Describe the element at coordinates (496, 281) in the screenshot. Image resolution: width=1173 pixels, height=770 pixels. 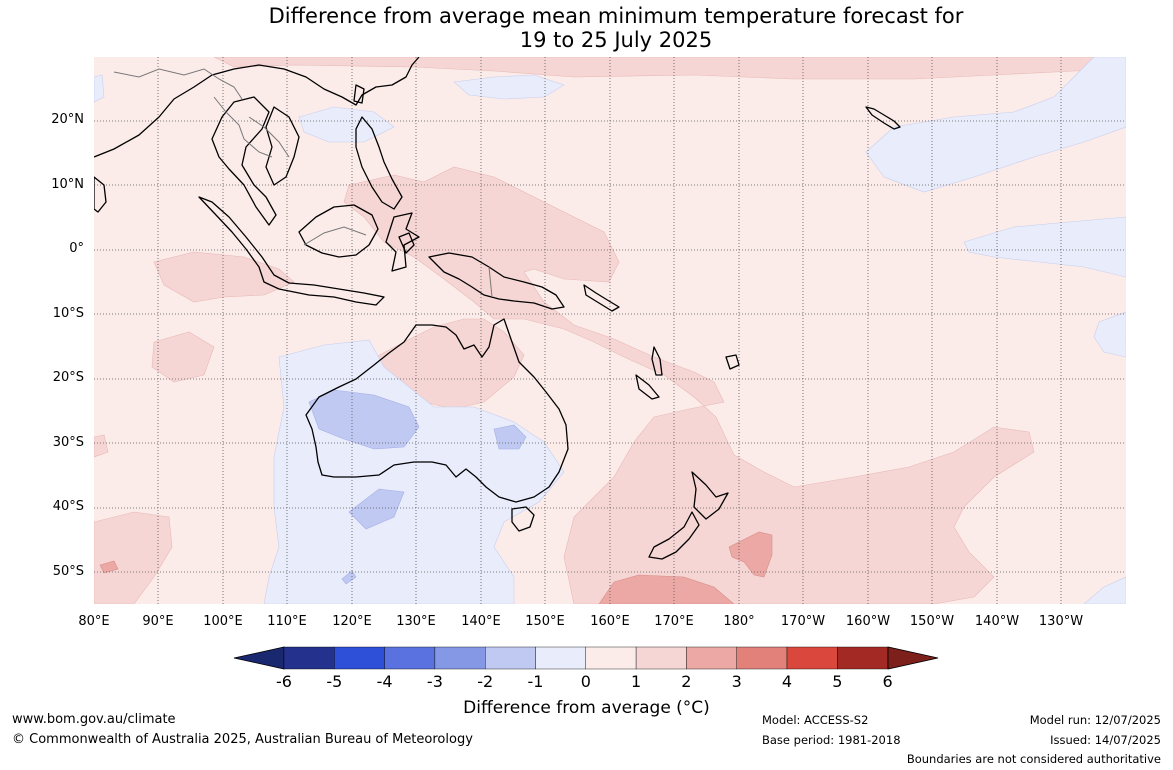
I see `coast-new-guinea` at that location.